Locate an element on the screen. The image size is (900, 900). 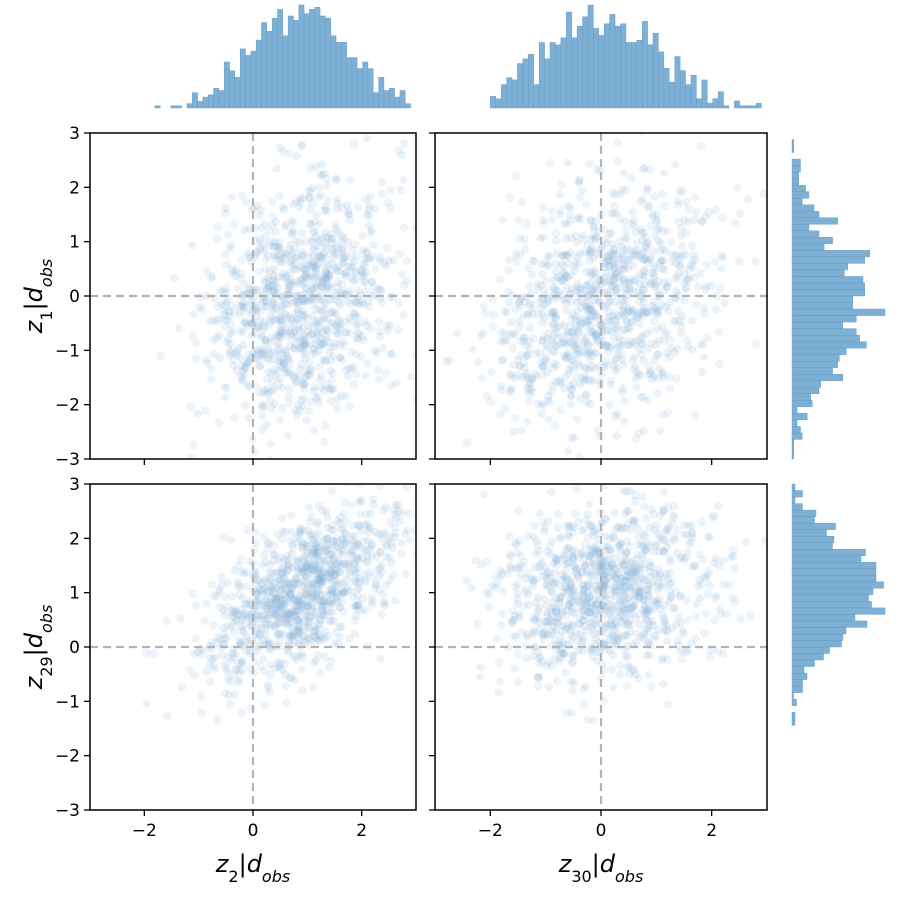
x-tick-label: −2 is located at coordinates (490, 831).